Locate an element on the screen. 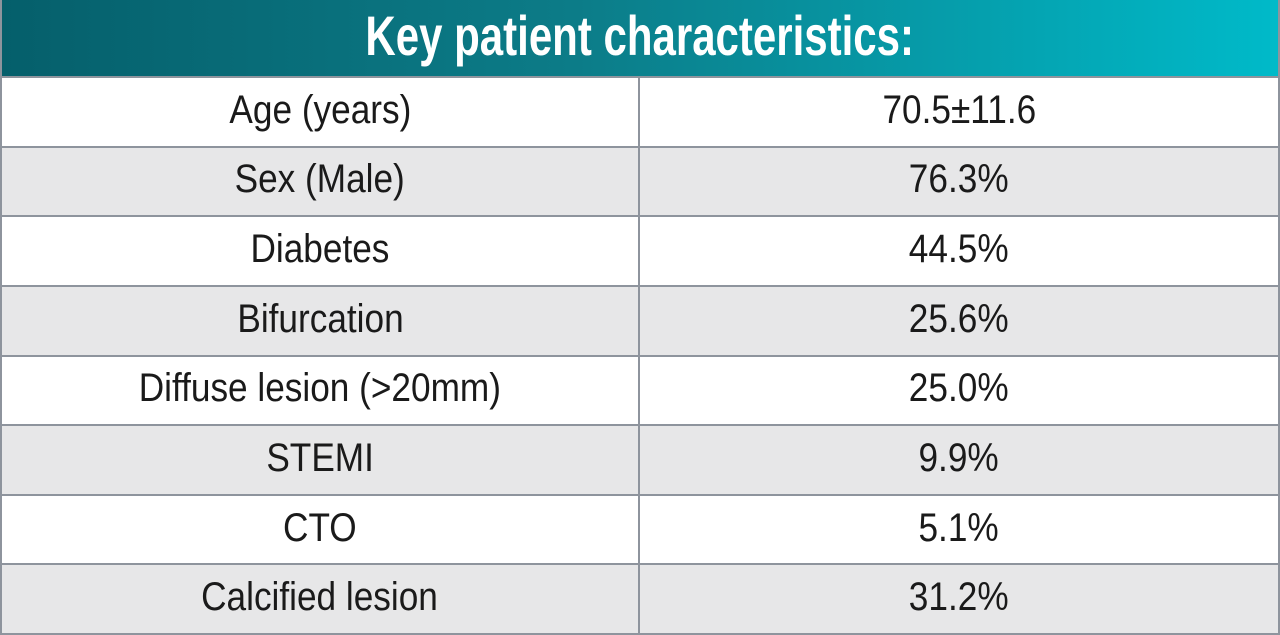 Image resolution: width=1280 pixels, height=635 pixels. row-value: 70.5±11.6 is located at coordinates (959, 109).